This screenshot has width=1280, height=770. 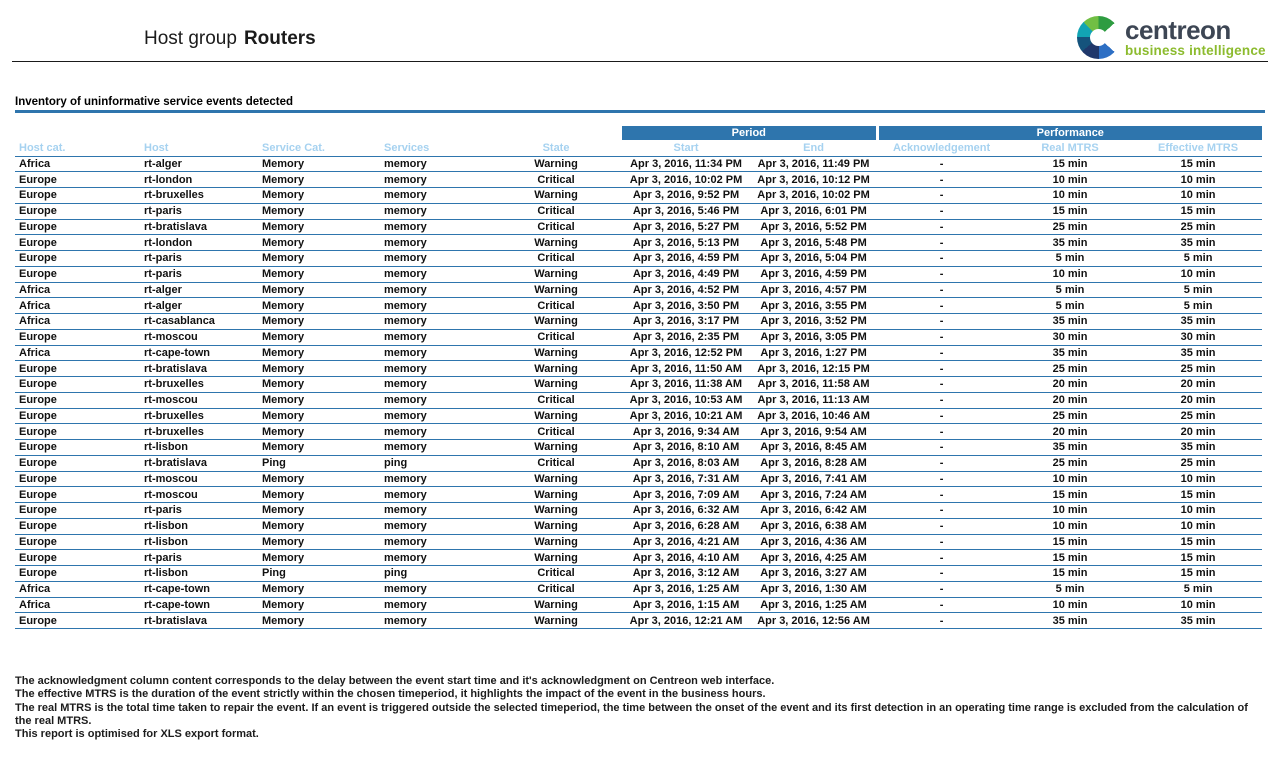 I want to click on cell-start: Apr 3, 2016, 4:49 PM, so click(x=686, y=274).